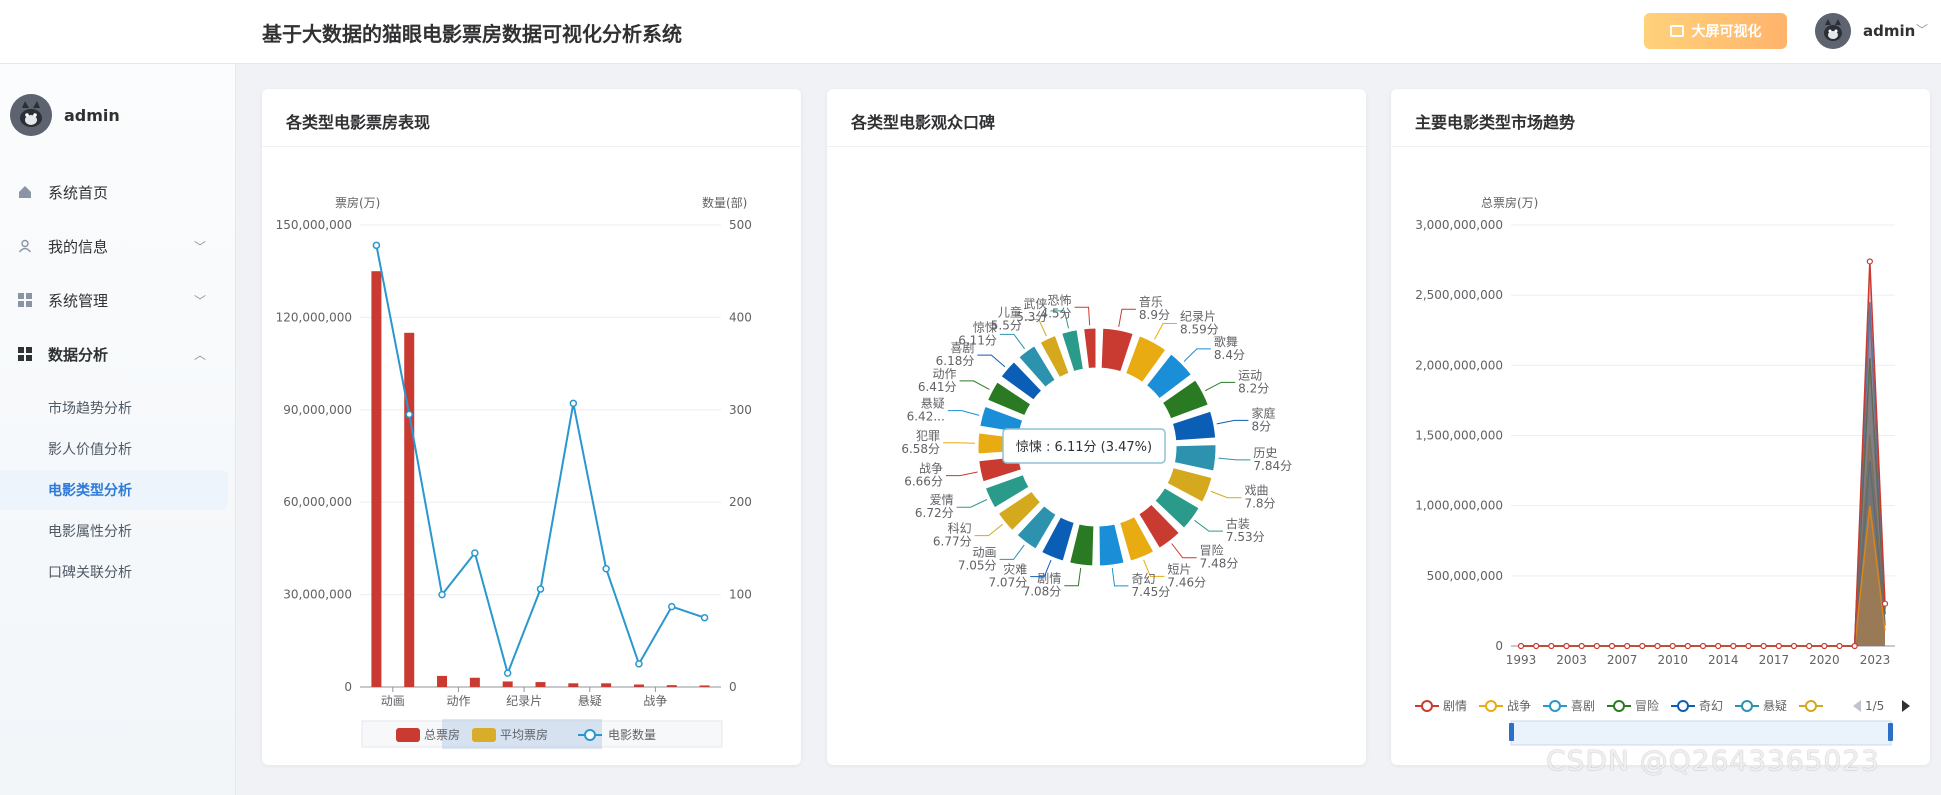  I want to click on sidebar-item-system: 系统管理 ﹀, so click(118, 300).